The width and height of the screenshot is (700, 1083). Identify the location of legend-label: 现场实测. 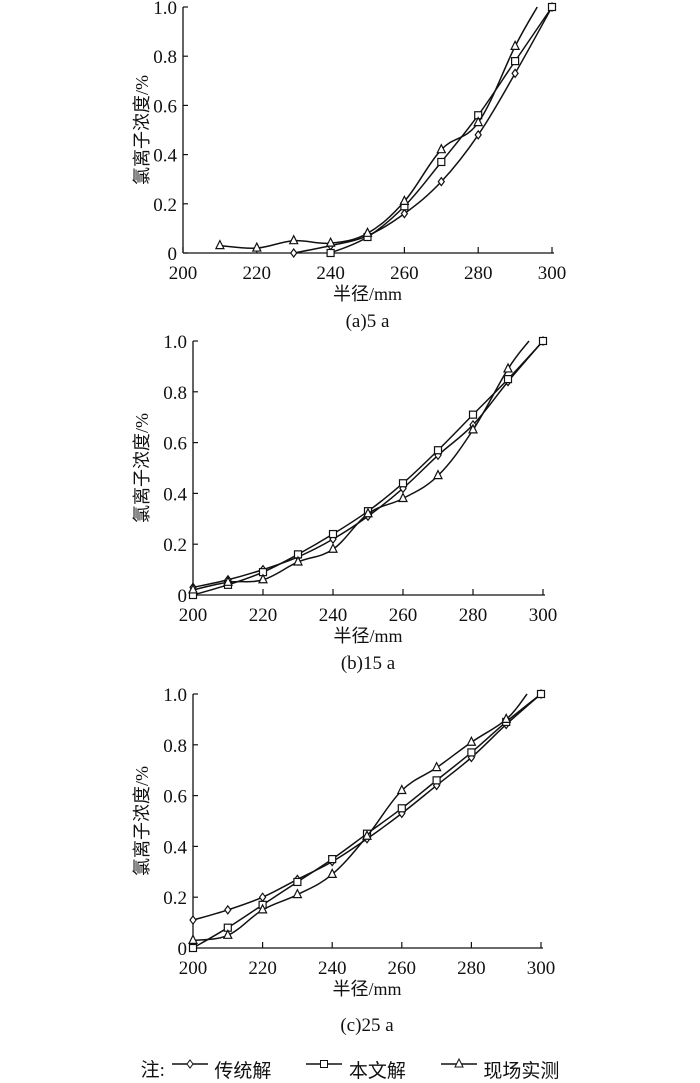
(521, 1072).